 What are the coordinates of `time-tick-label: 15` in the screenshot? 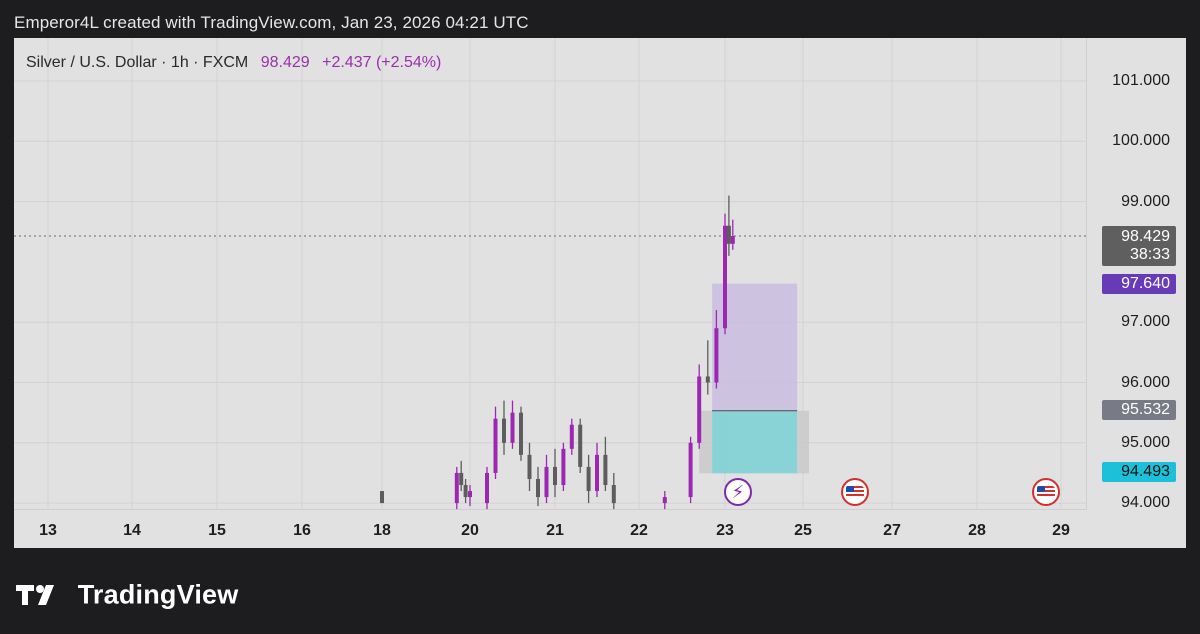 It's located at (217, 530).